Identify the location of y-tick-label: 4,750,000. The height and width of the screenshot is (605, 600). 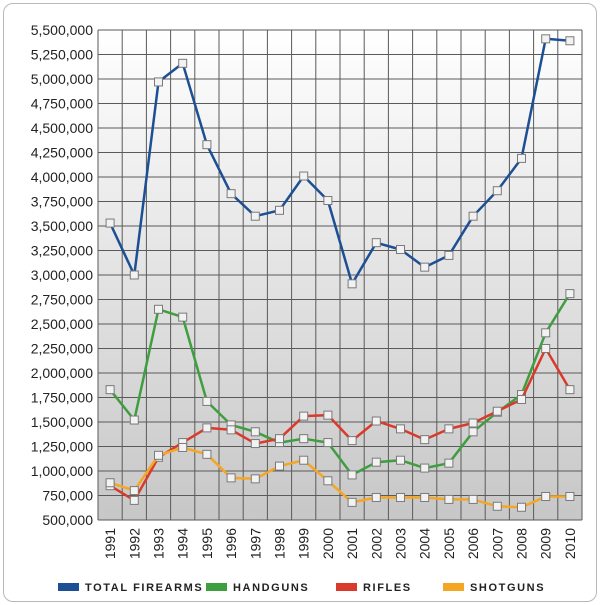
(62, 104).